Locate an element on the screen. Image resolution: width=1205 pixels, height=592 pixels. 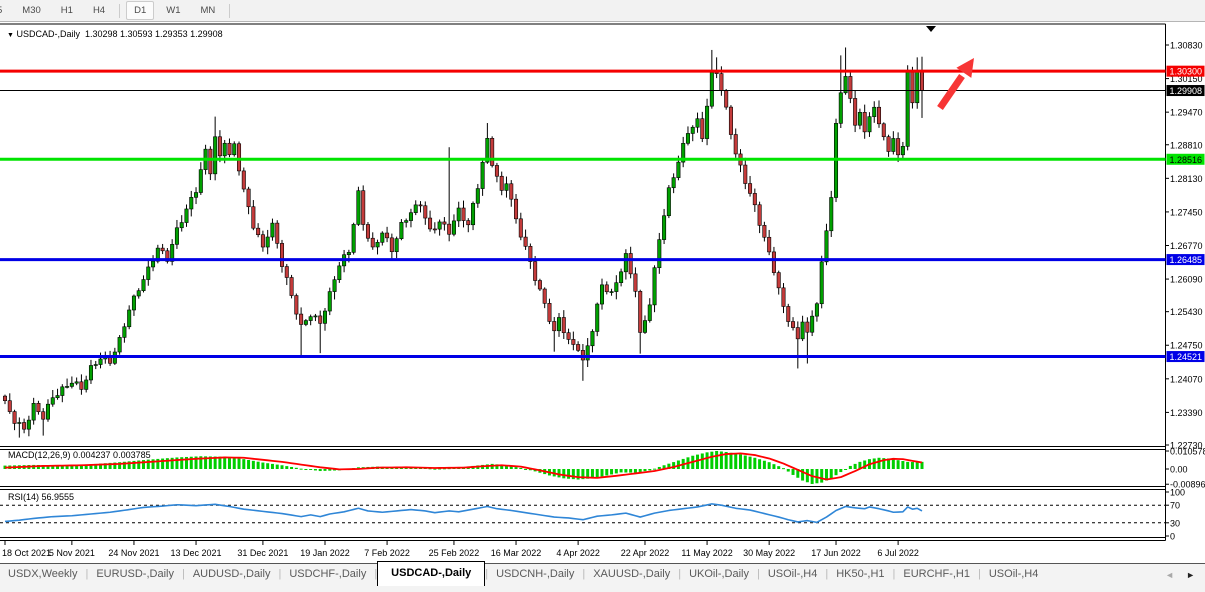
symbol-tab-audusd-daily: AUDUSD-,Daily is located at coordinates (231, 574).